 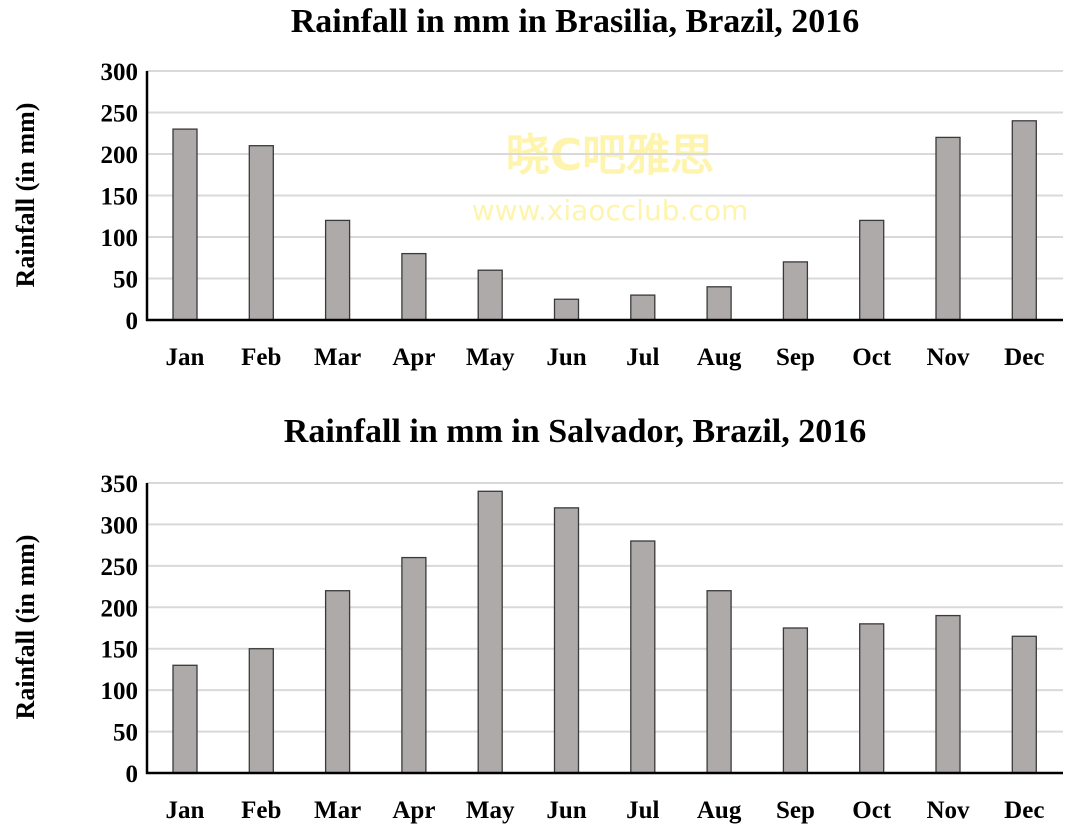 I want to click on chart-title: Rainfall in mm in Brasilia, Brazil, 2016, so click(x=575, y=21).